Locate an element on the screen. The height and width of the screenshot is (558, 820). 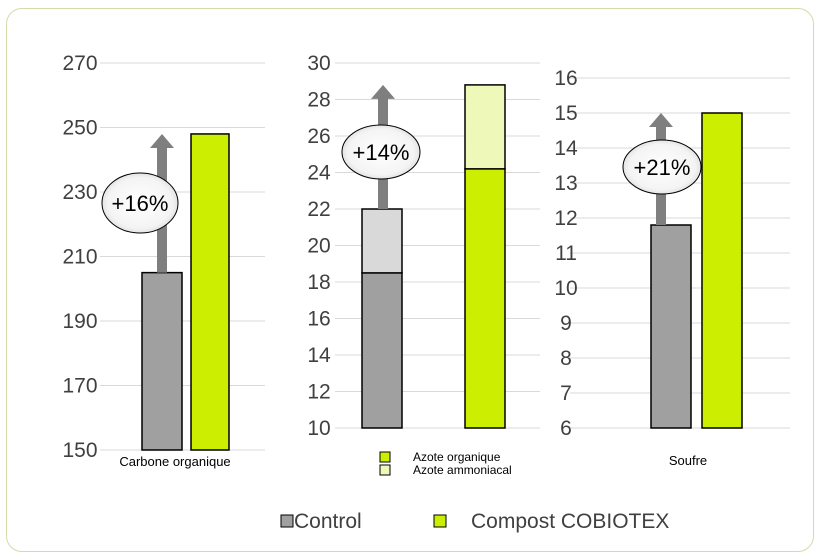
annotation-percent: +21% is located at coordinates (662, 167).